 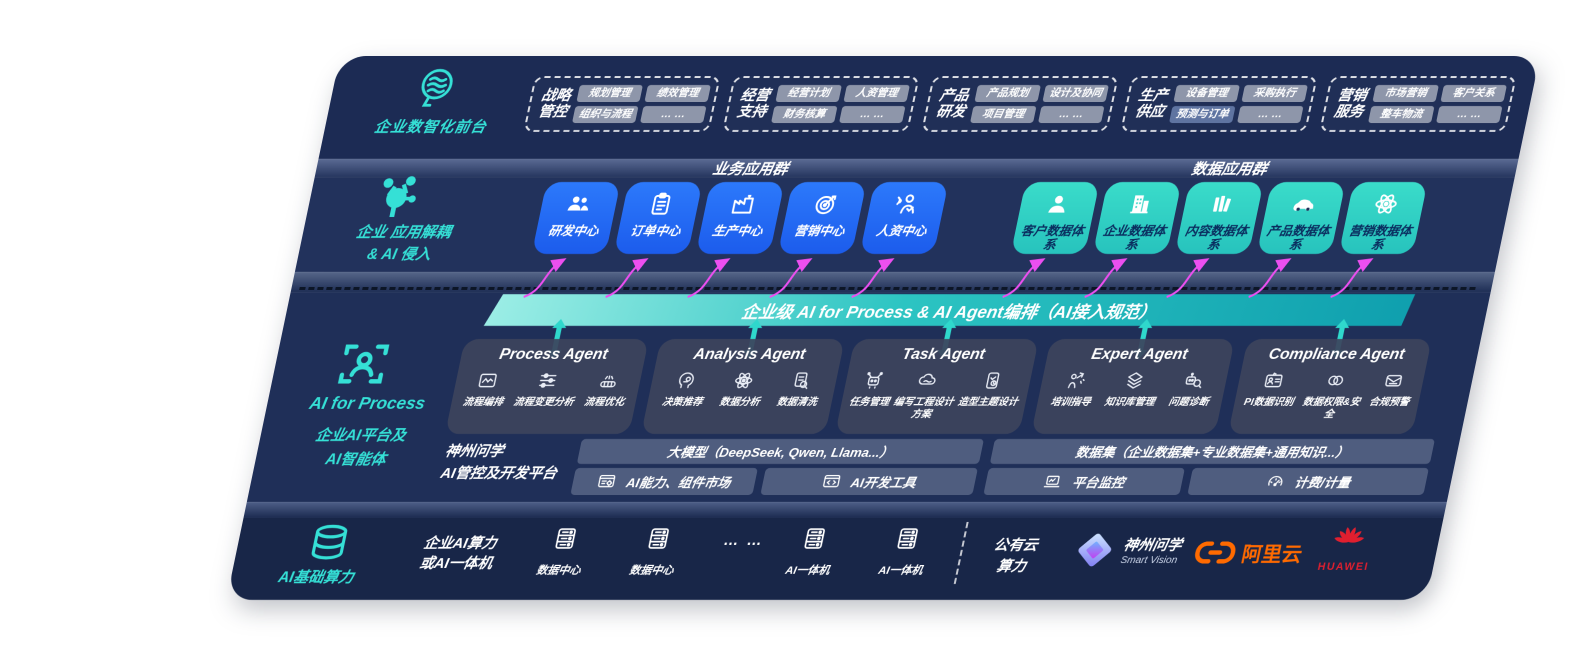 I want to click on llm-bar: 大模型（DeepSeek, Qwen, Llama...）, so click(x=780, y=451).